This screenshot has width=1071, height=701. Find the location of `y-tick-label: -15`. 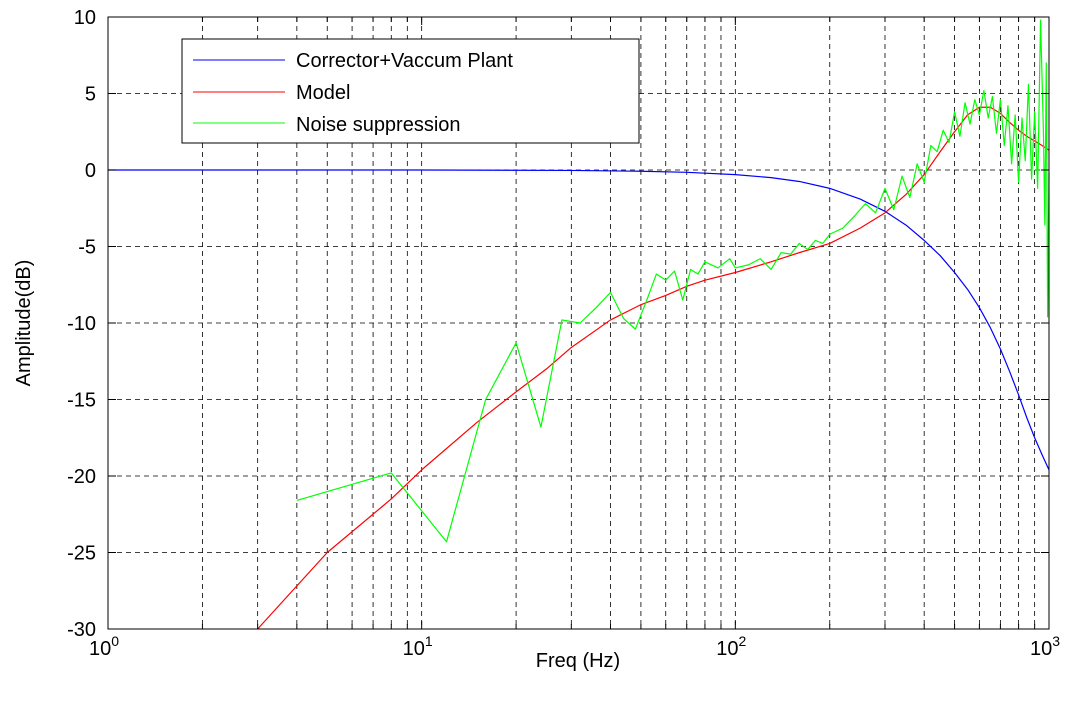

y-tick-label: -15 is located at coordinates (81, 401).